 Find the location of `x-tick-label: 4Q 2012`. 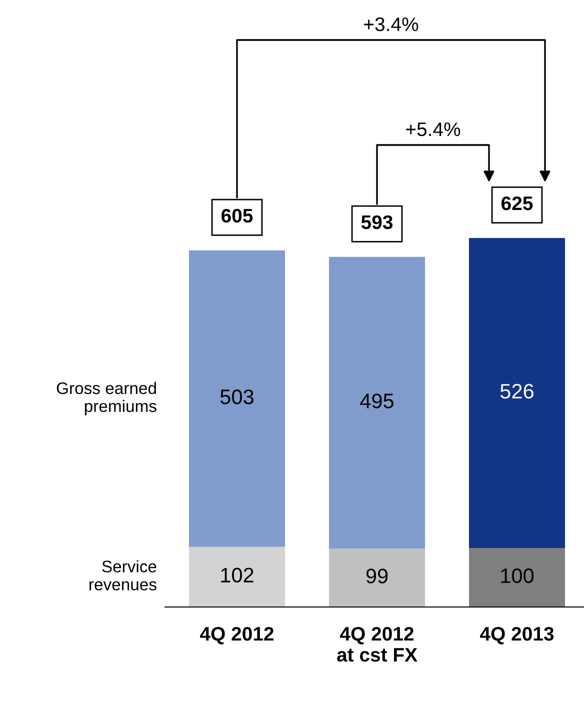

x-tick-label: 4Q 2012 is located at coordinates (237, 635).